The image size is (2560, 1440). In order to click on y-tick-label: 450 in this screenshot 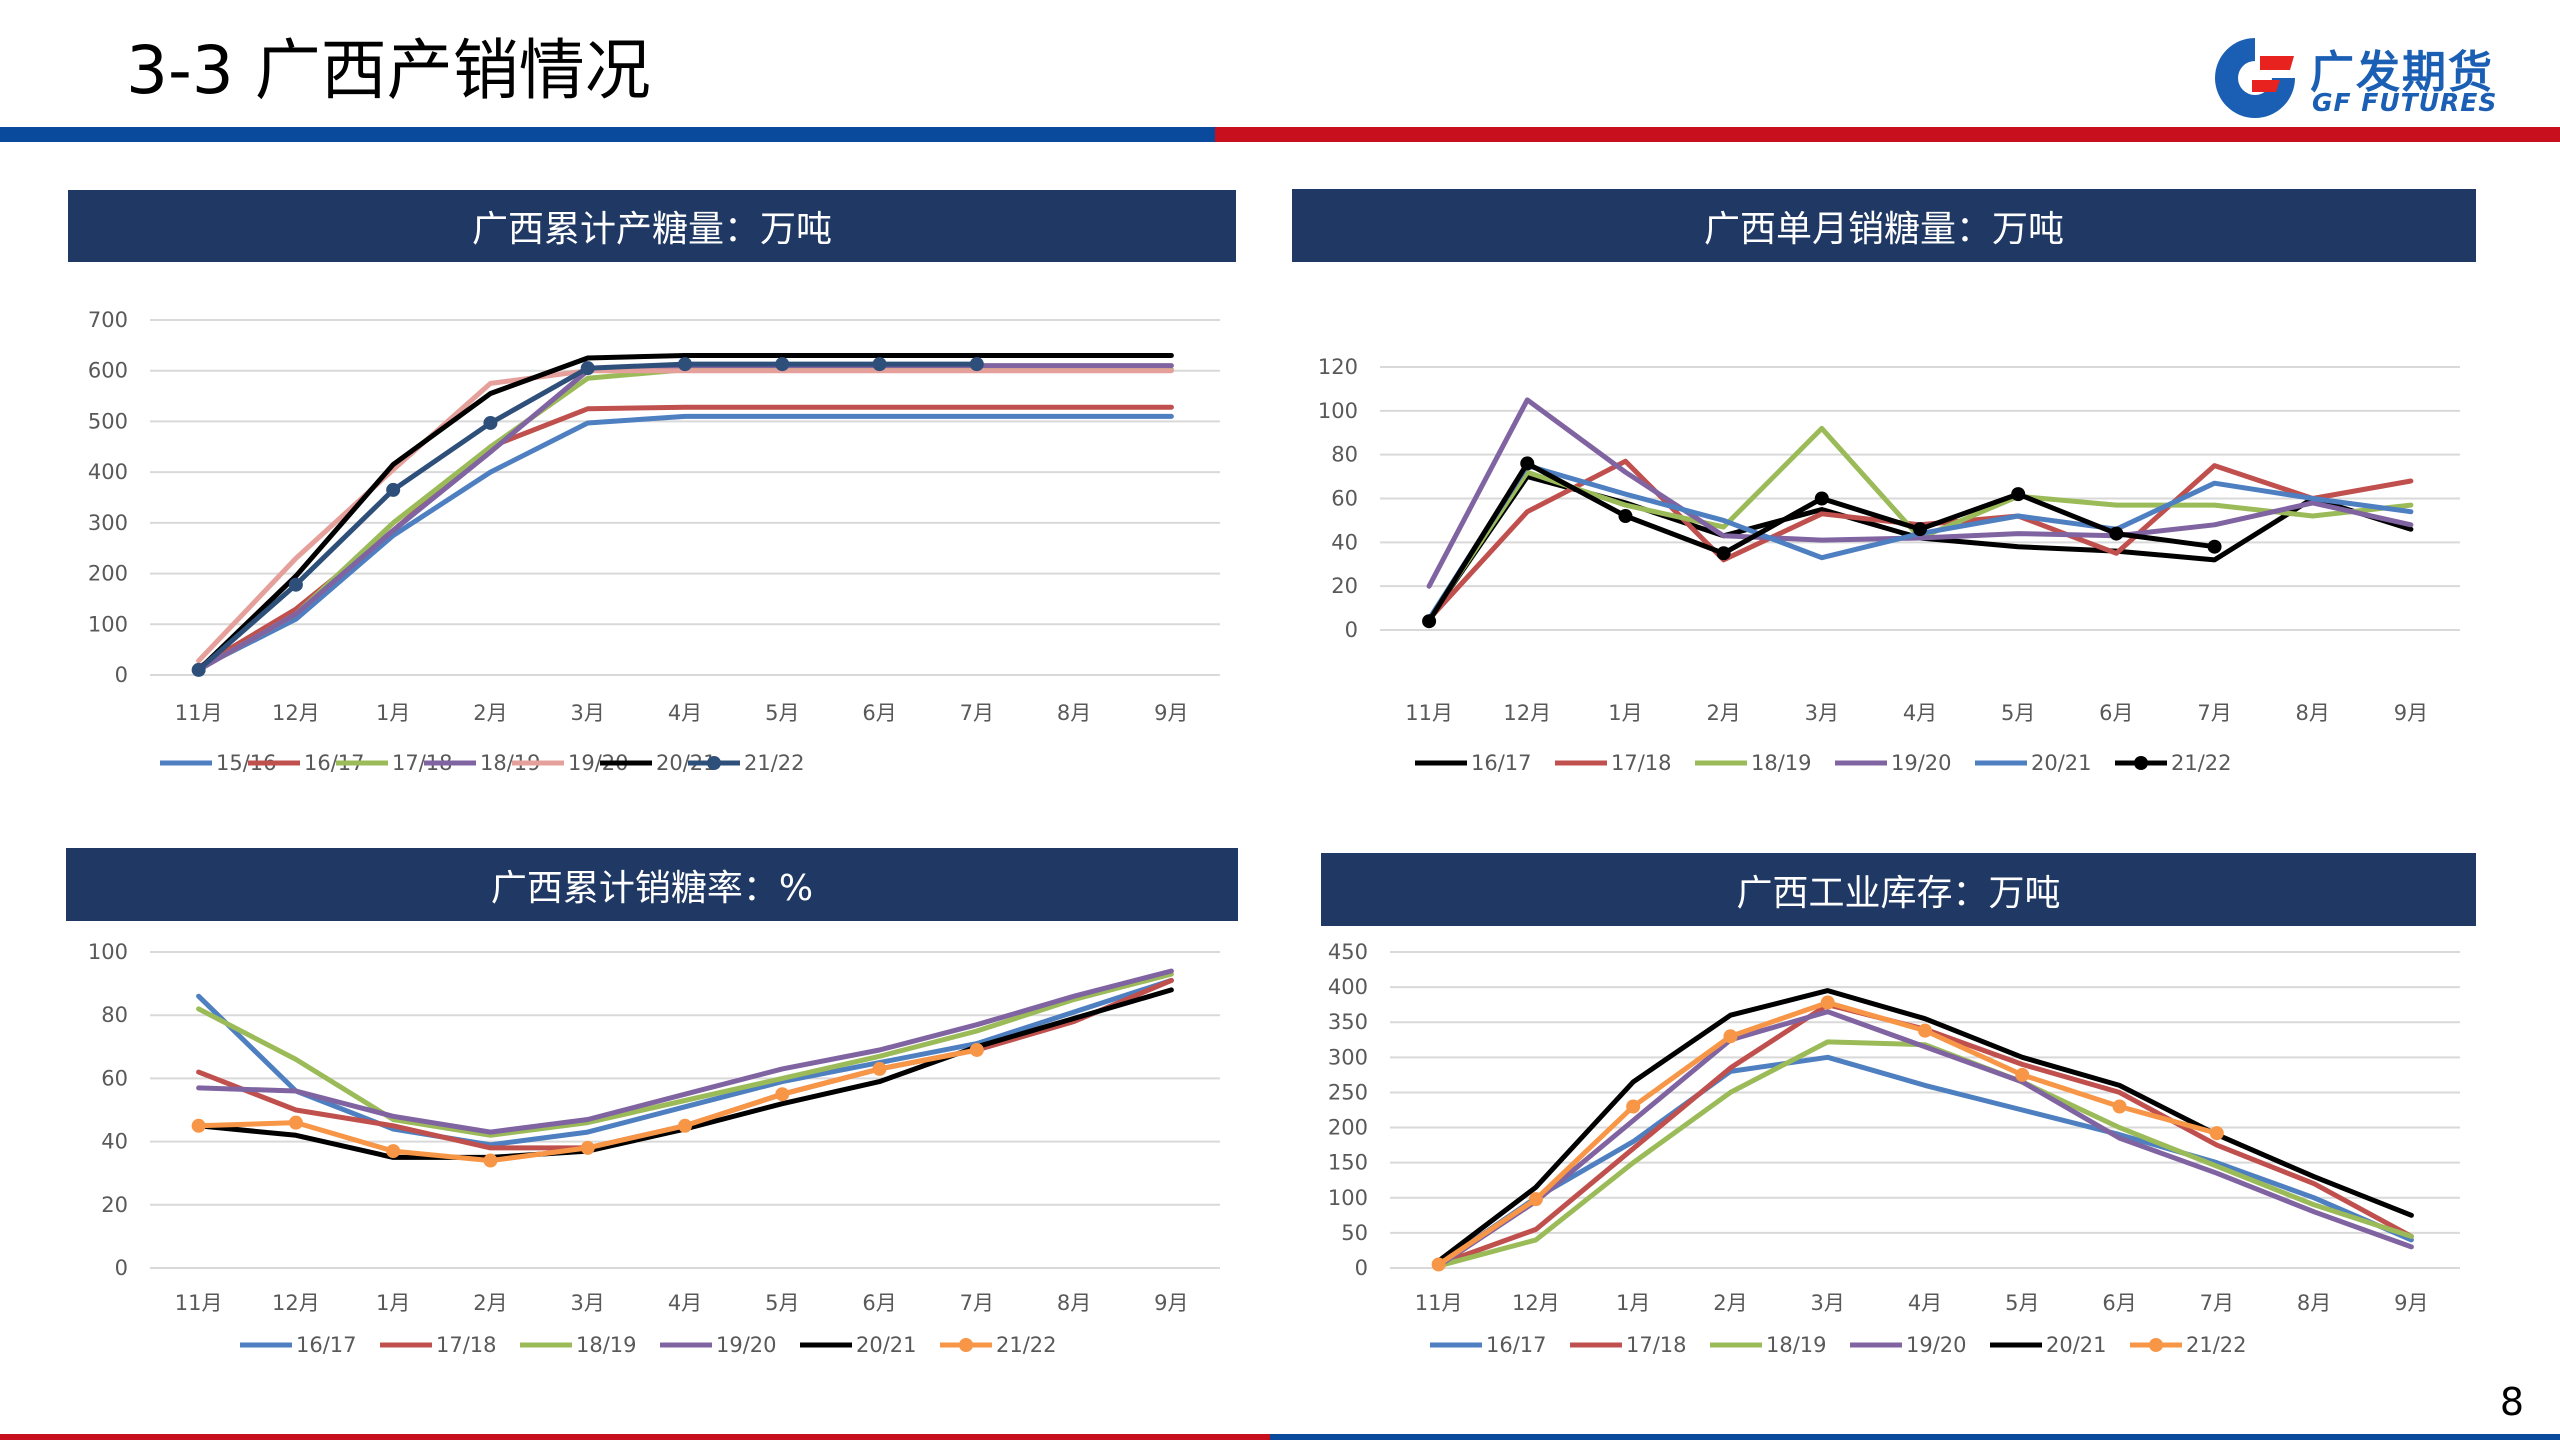, I will do `click(1348, 952)`.